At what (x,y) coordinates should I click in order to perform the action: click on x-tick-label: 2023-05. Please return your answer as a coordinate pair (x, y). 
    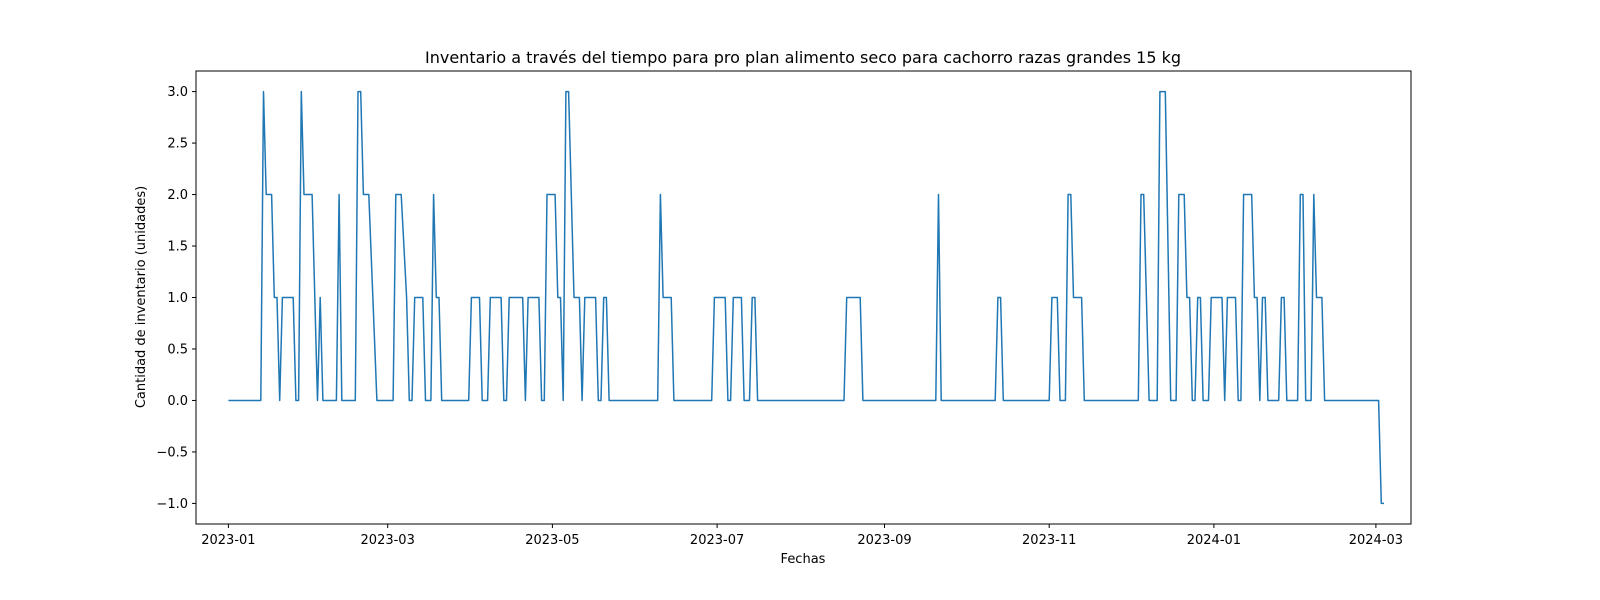
    Looking at the image, I should click on (552, 540).